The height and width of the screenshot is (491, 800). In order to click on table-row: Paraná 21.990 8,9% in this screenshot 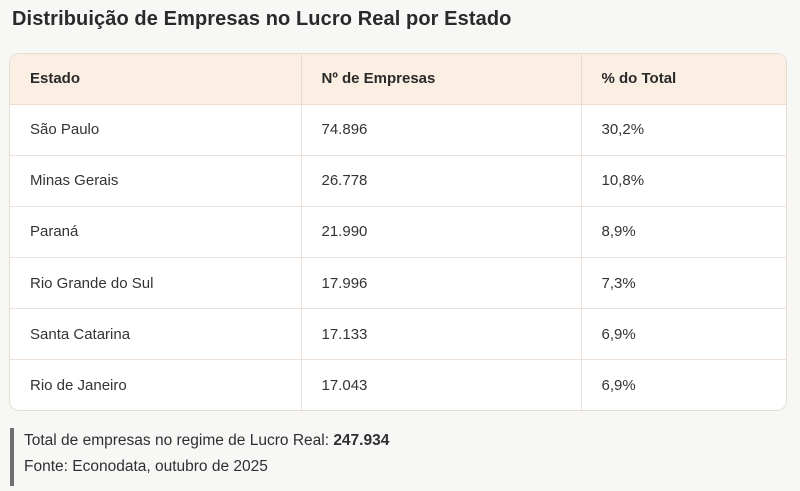, I will do `click(398, 232)`.